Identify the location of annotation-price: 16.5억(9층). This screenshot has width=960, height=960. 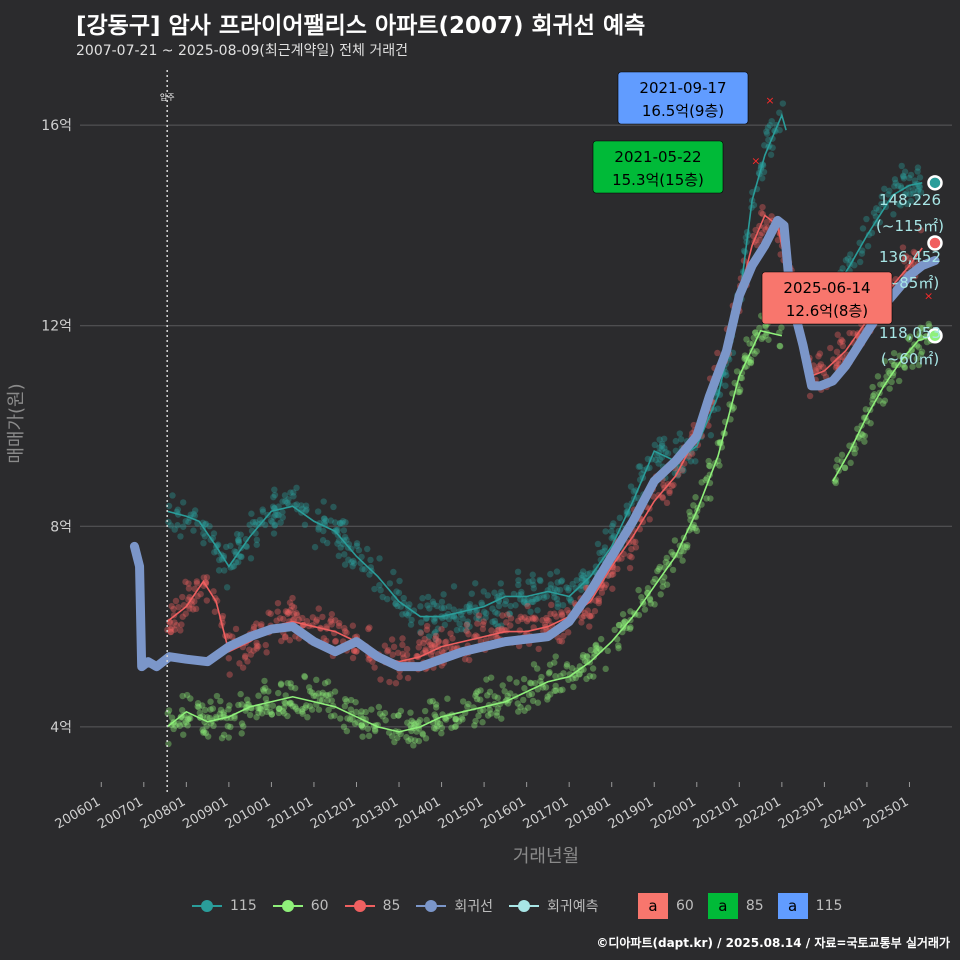
(683, 111).